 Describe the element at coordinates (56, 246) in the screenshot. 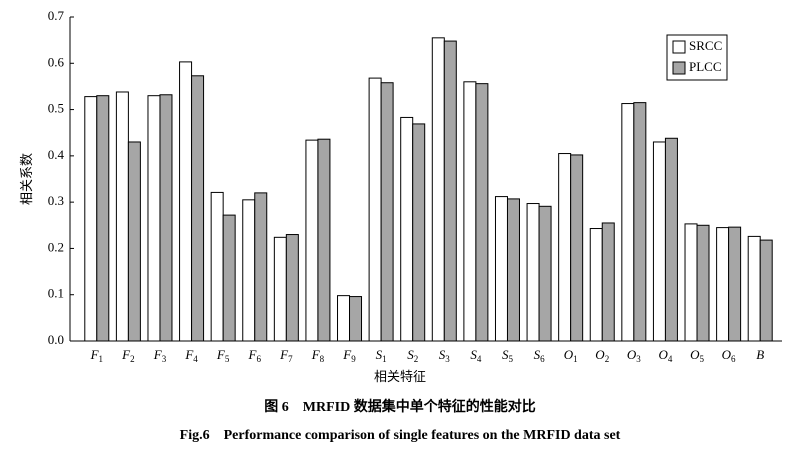

I see `y-tick-label: 0.2` at that location.